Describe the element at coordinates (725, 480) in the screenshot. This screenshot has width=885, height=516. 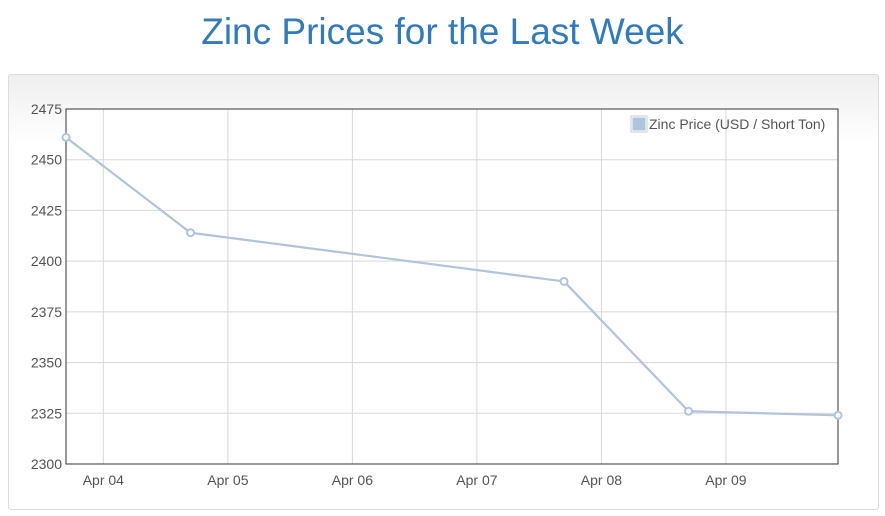
I see `x-tick-label: Apr 09` at that location.